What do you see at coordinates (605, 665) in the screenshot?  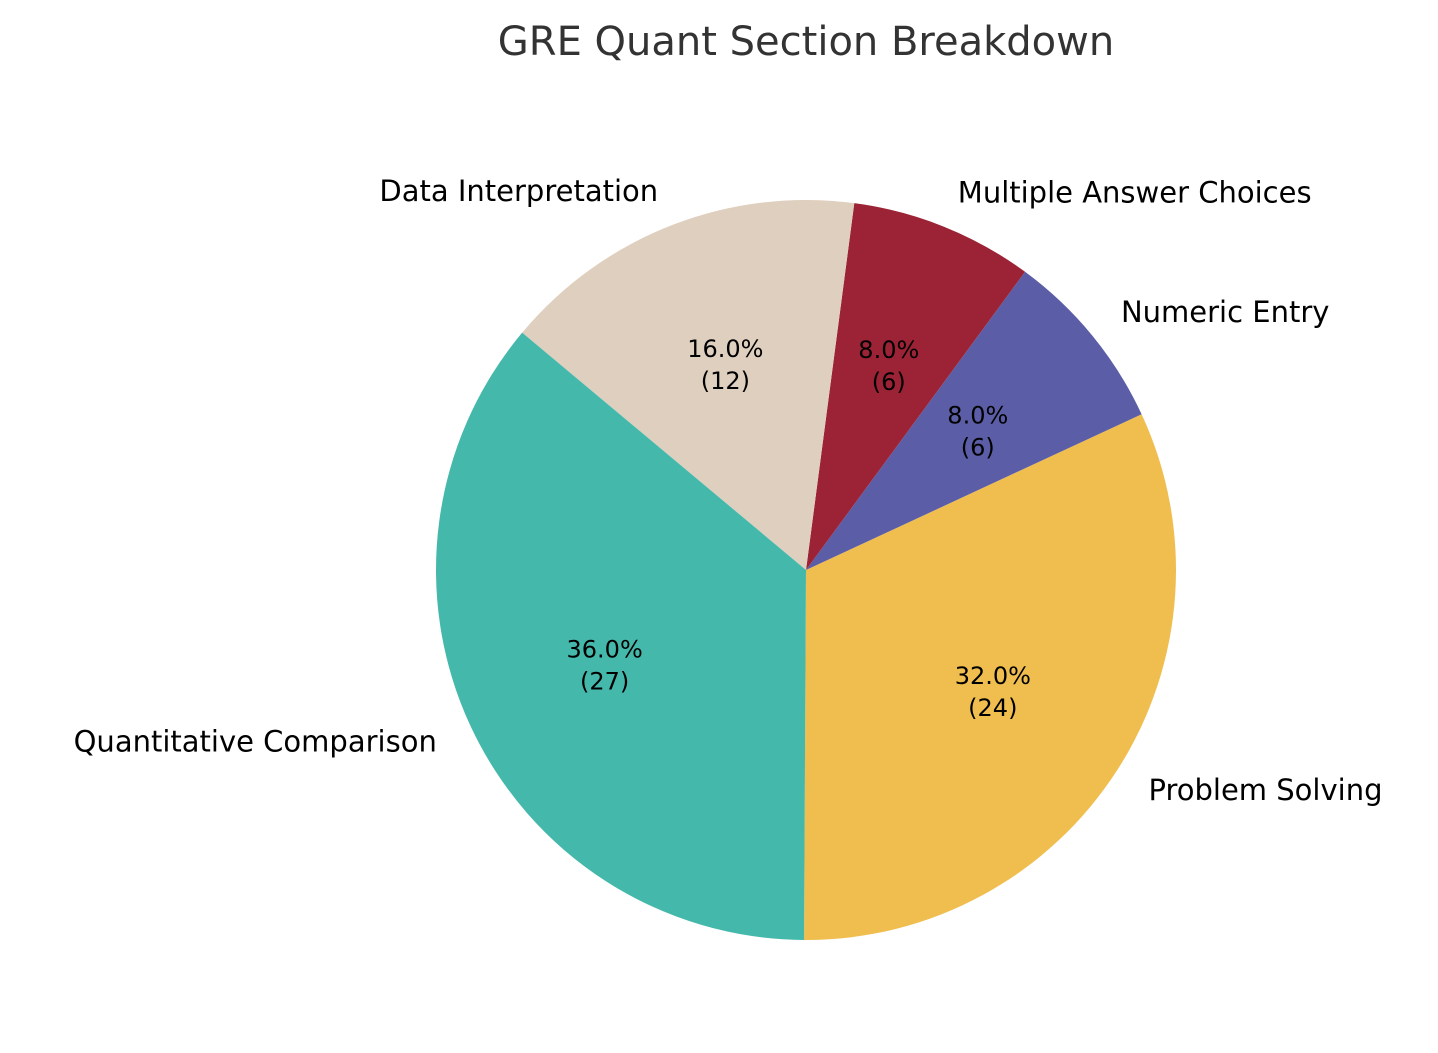 I see `slice-percentage-label: 36.0% (27)` at bounding box center [605, 665].